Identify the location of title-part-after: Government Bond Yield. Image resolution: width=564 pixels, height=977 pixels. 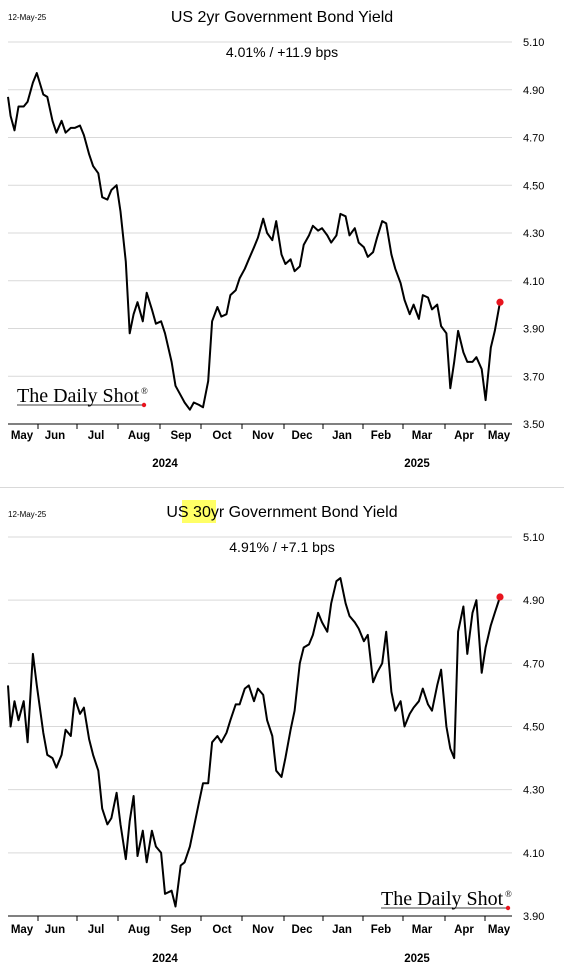
(310, 512).